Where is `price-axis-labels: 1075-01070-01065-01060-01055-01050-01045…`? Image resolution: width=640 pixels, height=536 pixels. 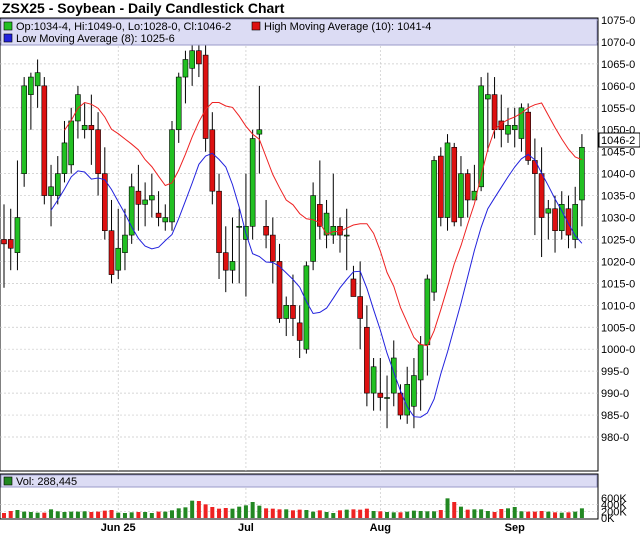 price-axis-labels: 1075-01070-01065-01060-01055-01050-01045… is located at coordinates (618, 229).